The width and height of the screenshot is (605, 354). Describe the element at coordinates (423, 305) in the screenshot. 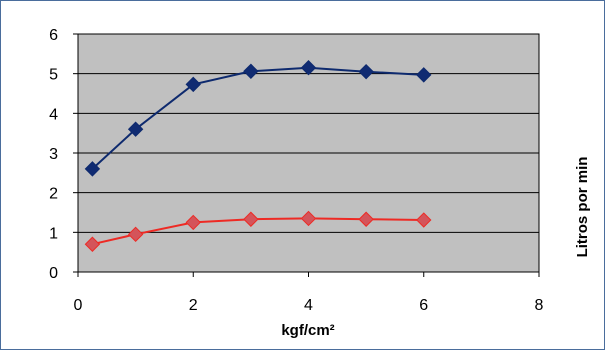

I see `x-tick-label: 6` at that location.